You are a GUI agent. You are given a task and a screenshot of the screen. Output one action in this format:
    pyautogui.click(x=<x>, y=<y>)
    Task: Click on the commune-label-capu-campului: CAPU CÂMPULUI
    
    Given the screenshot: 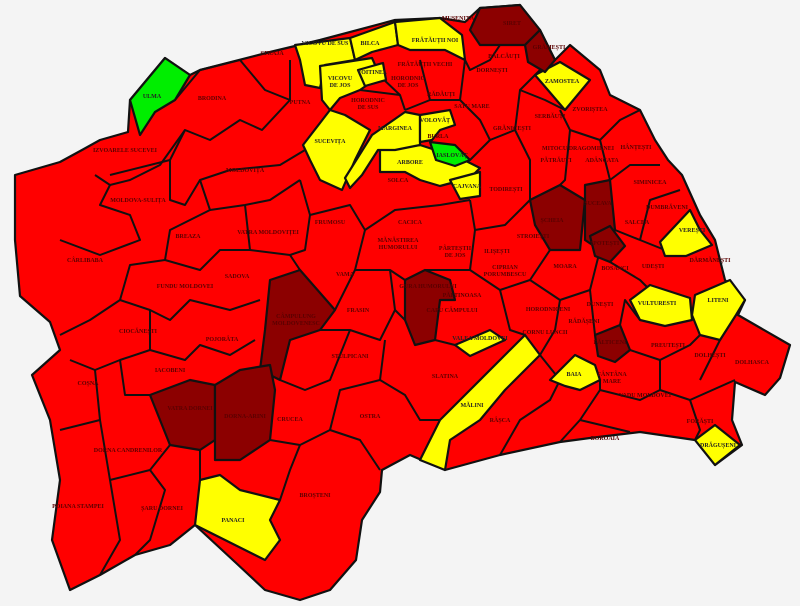 What is the action you would take?
    pyautogui.click(x=452, y=310)
    